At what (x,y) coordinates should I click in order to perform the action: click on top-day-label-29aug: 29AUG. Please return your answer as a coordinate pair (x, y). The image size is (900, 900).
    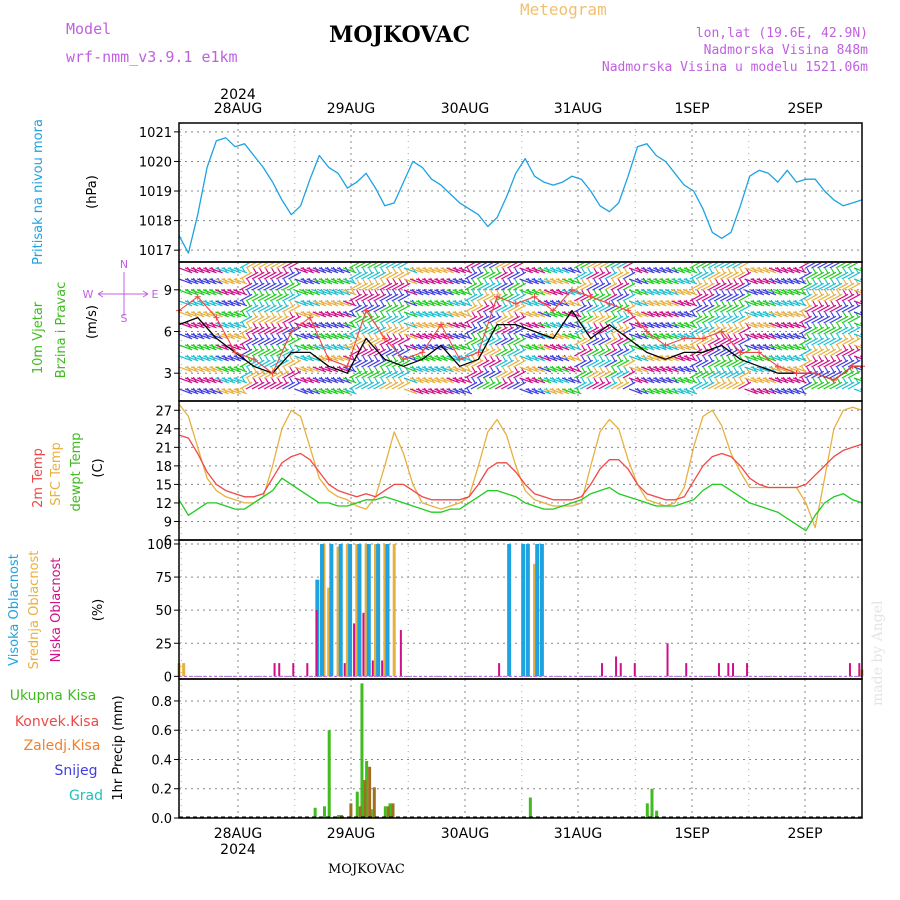
    Looking at the image, I should click on (351, 109).